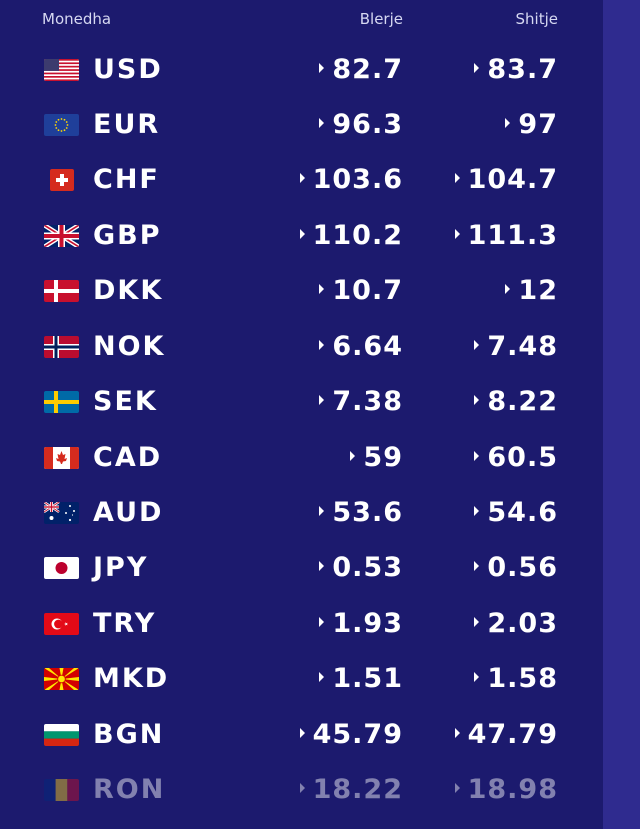  I want to click on buy-rate: 96.3, so click(361, 125).